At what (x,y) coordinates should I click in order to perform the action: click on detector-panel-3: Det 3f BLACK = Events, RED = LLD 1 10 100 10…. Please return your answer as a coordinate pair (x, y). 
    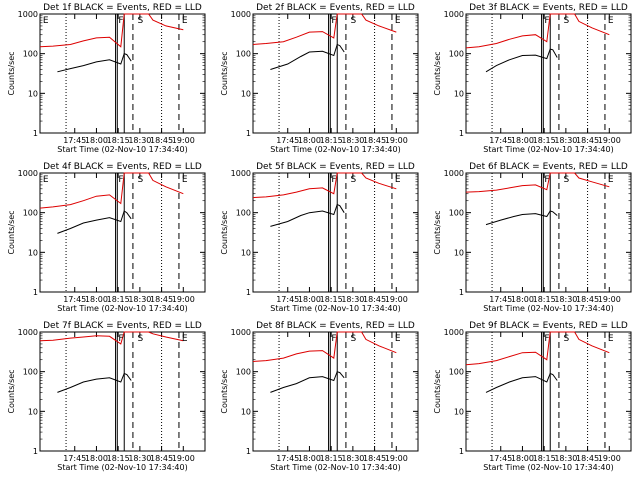
    Looking at the image, I should click on (532, 78).